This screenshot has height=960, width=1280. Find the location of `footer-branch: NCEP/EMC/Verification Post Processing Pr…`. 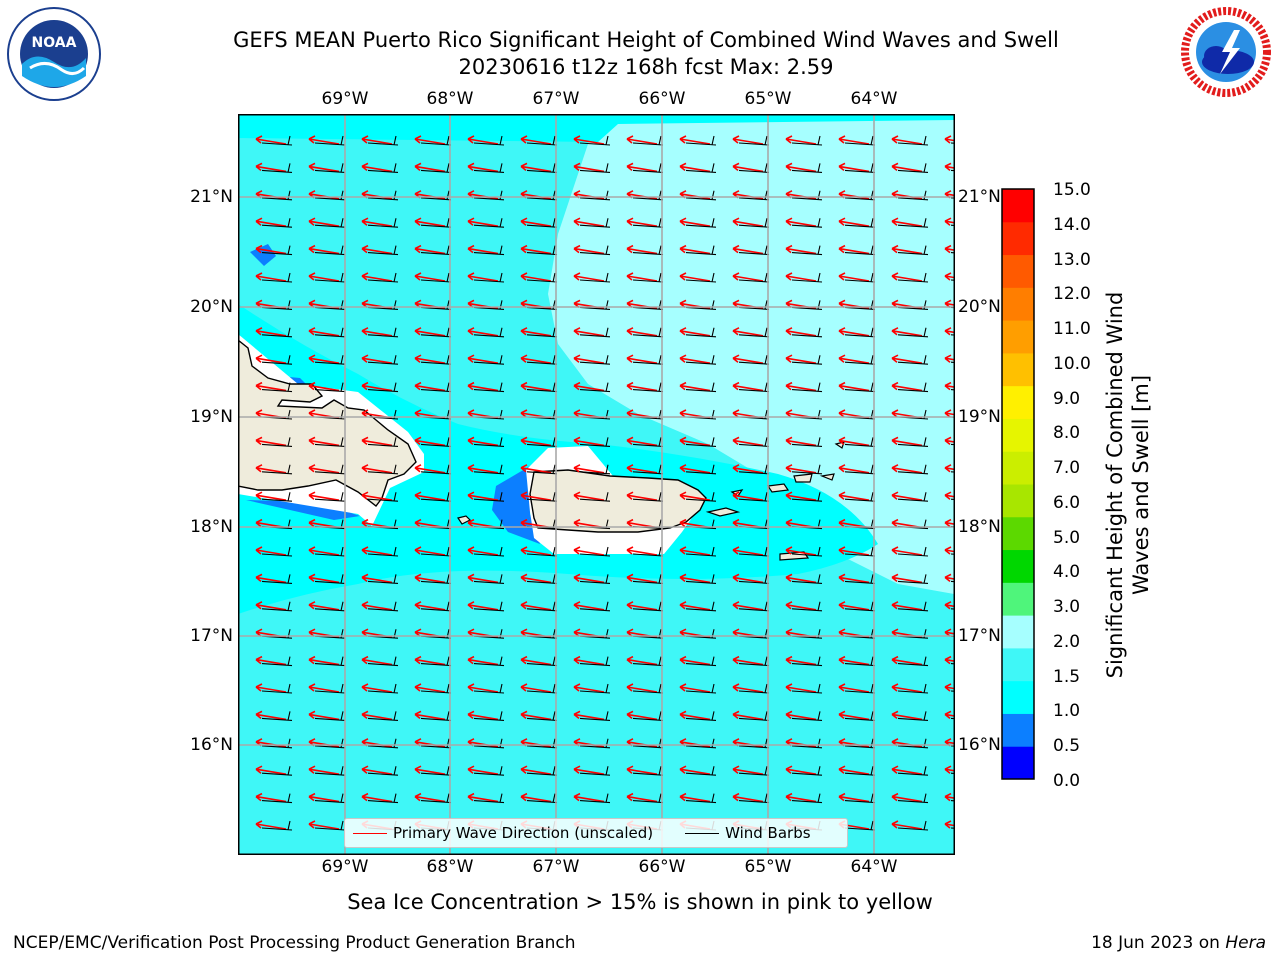

footer-branch: NCEP/EMC/Verification Post Processing Pr… is located at coordinates (294, 943).